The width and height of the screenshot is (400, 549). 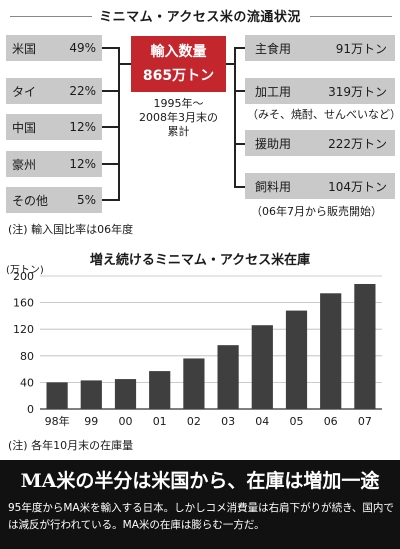 I want to click on destination-name: 援助用, so click(x=273, y=143).